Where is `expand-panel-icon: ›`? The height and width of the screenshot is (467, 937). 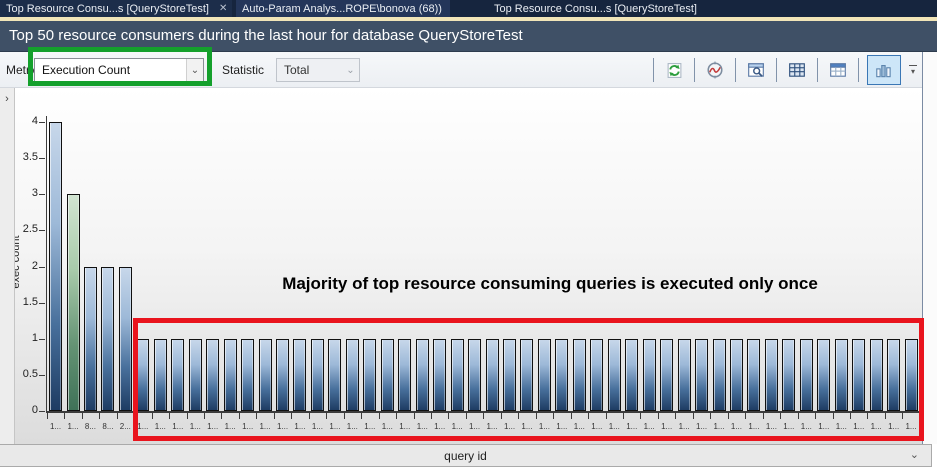
expand-panel-icon: › is located at coordinates (7, 99).